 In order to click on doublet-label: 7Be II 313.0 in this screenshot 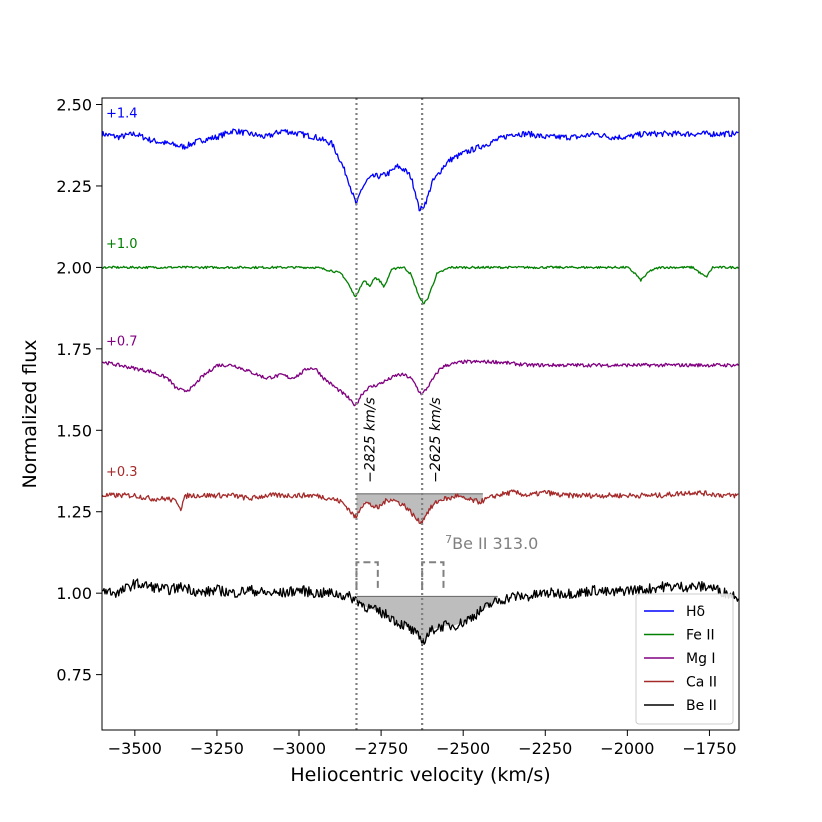, I will do `click(491, 543)`.